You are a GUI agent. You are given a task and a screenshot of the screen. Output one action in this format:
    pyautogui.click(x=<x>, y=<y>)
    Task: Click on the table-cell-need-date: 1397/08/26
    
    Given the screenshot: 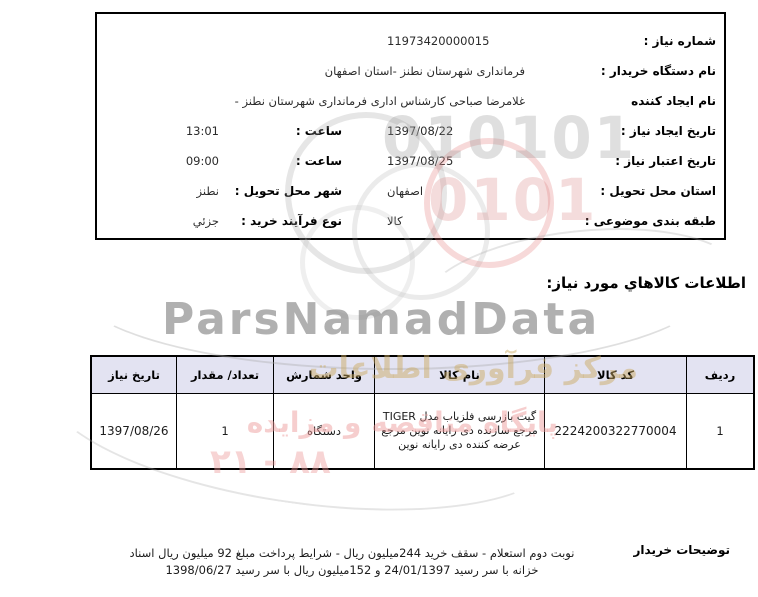 What is the action you would take?
    pyautogui.click(x=133, y=431)
    